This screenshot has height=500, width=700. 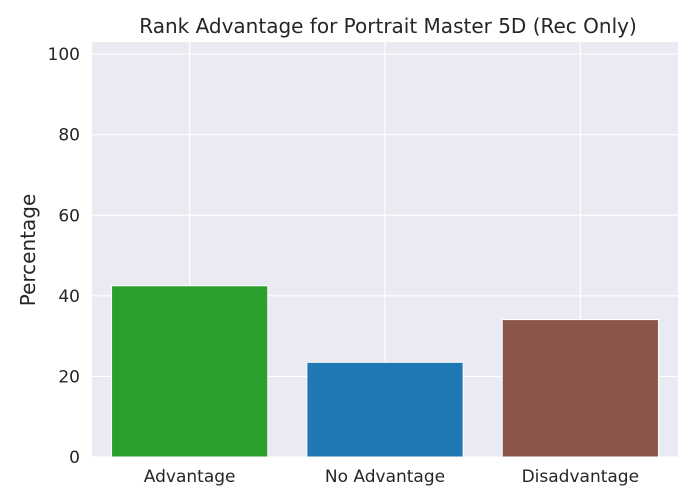 What do you see at coordinates (64, 256) in the screenshot?
I see `y-tick-labels: 0 20 40 60 80 100` at bounding box center [64, 256].